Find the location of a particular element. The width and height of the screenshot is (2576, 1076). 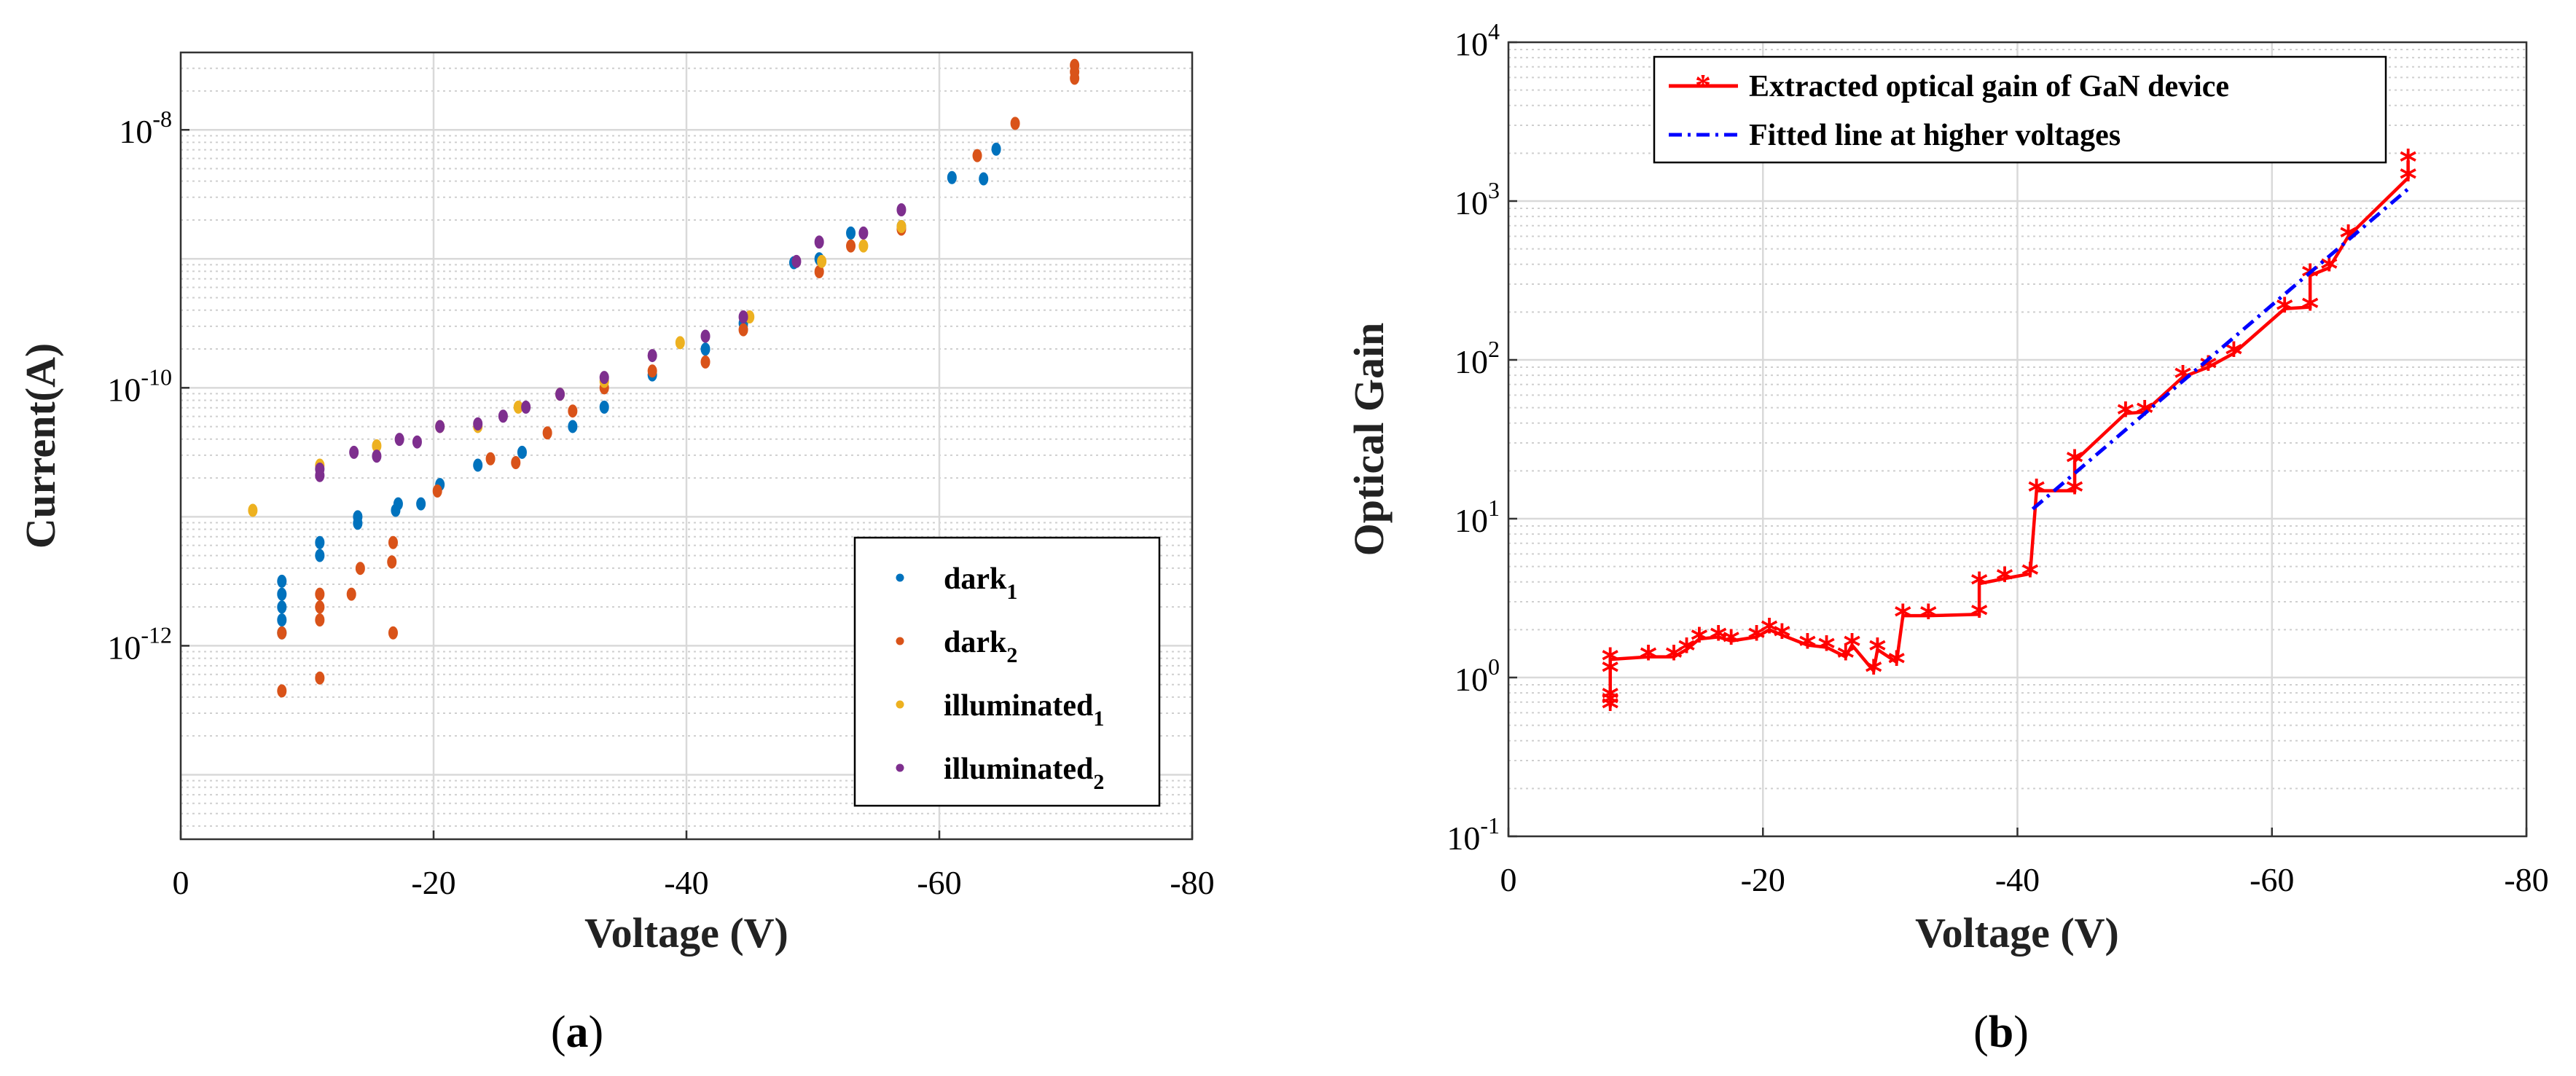

x-tick-label: -60 is located at coordinates (2272, 880).